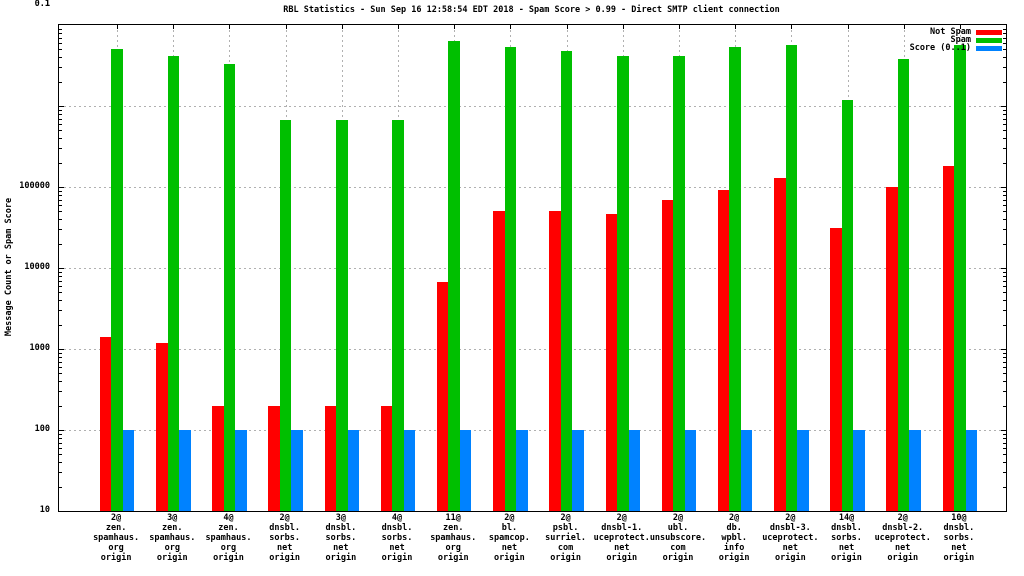 The image size is (1024, 576). I want to click on bar-score-0-1--0, so click(128, 470).